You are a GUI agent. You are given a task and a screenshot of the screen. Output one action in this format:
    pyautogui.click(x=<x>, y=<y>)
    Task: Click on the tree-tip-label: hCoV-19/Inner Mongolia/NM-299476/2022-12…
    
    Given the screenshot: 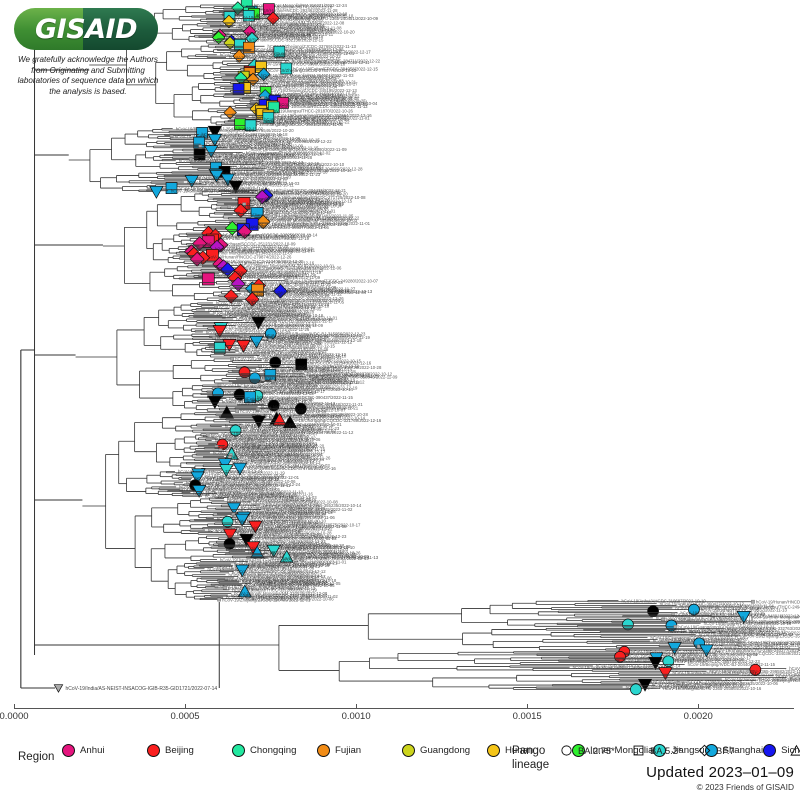 What is the action you would take?
    pyautogui.click(x=306, y=201)
    